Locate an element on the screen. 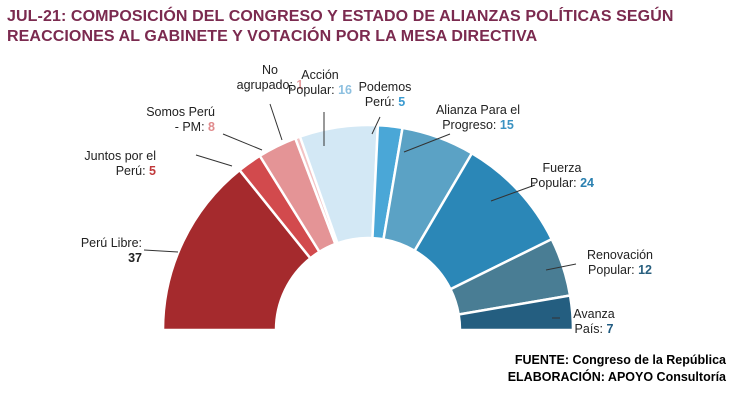 This screenshot has width=732, height=401. value-peru-libre: 37 is located at coordinates (135, 258).